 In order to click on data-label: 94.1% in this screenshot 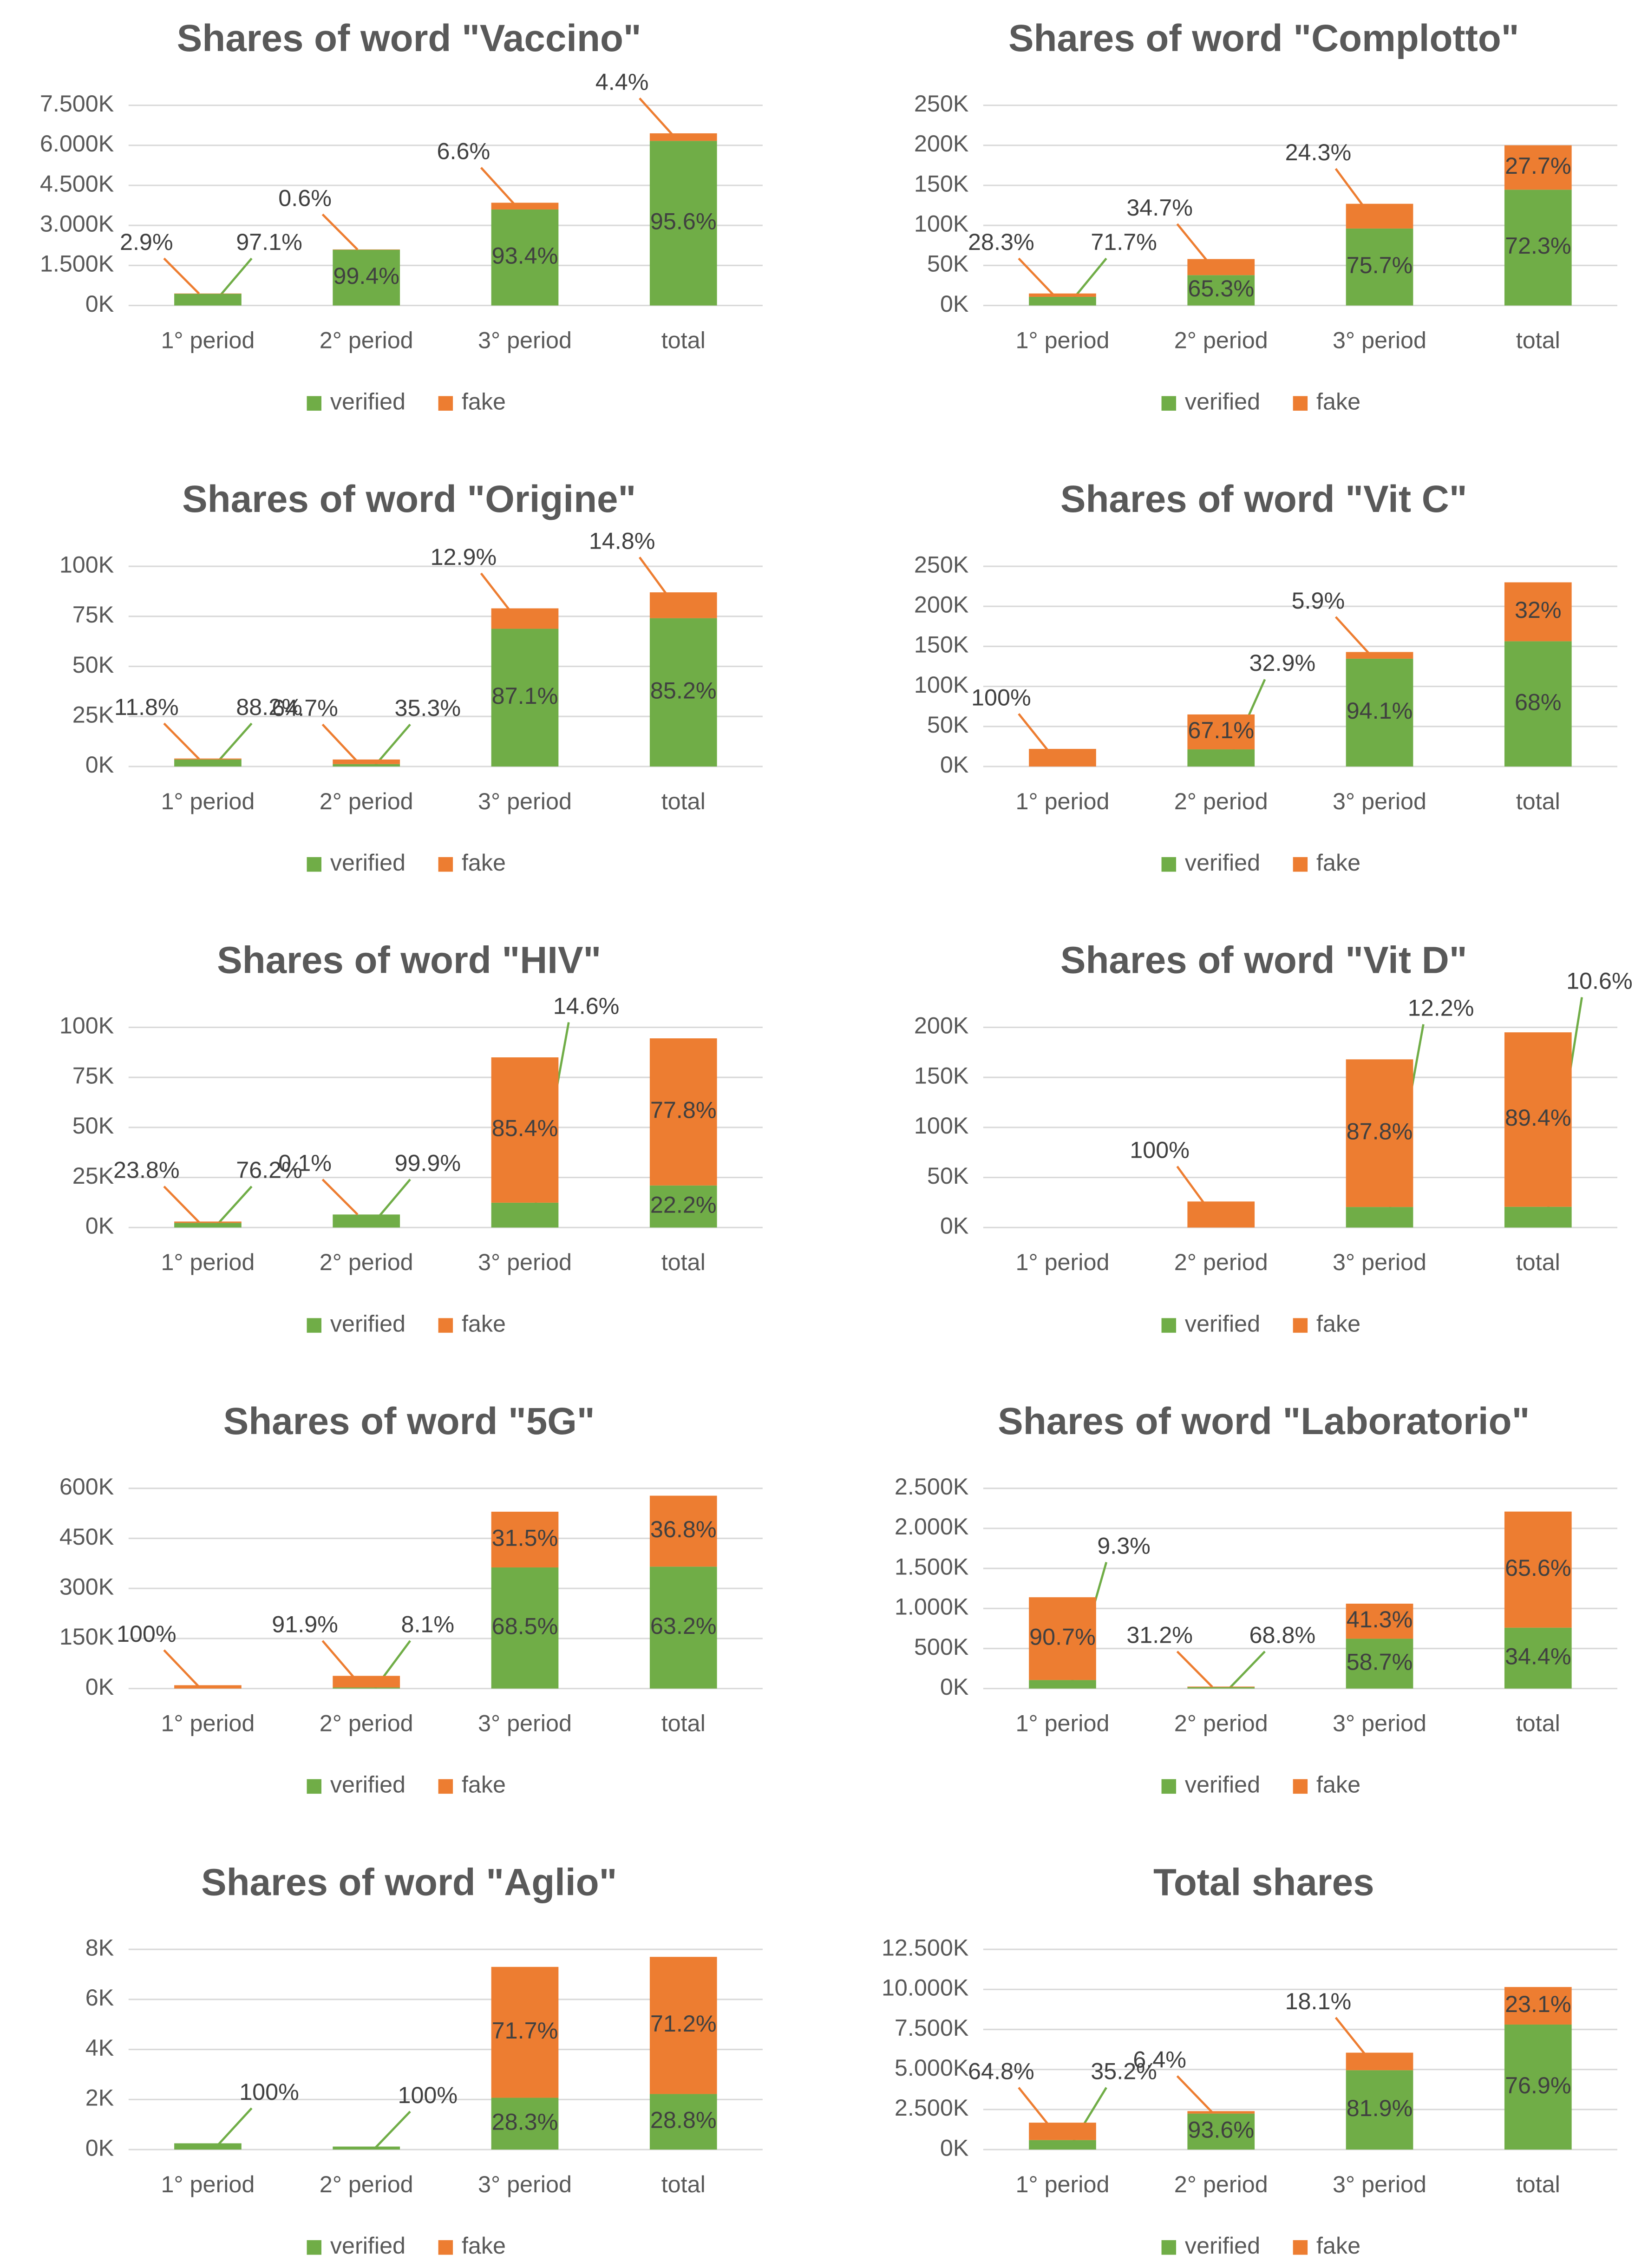, I will do `click(1380, 710)`.